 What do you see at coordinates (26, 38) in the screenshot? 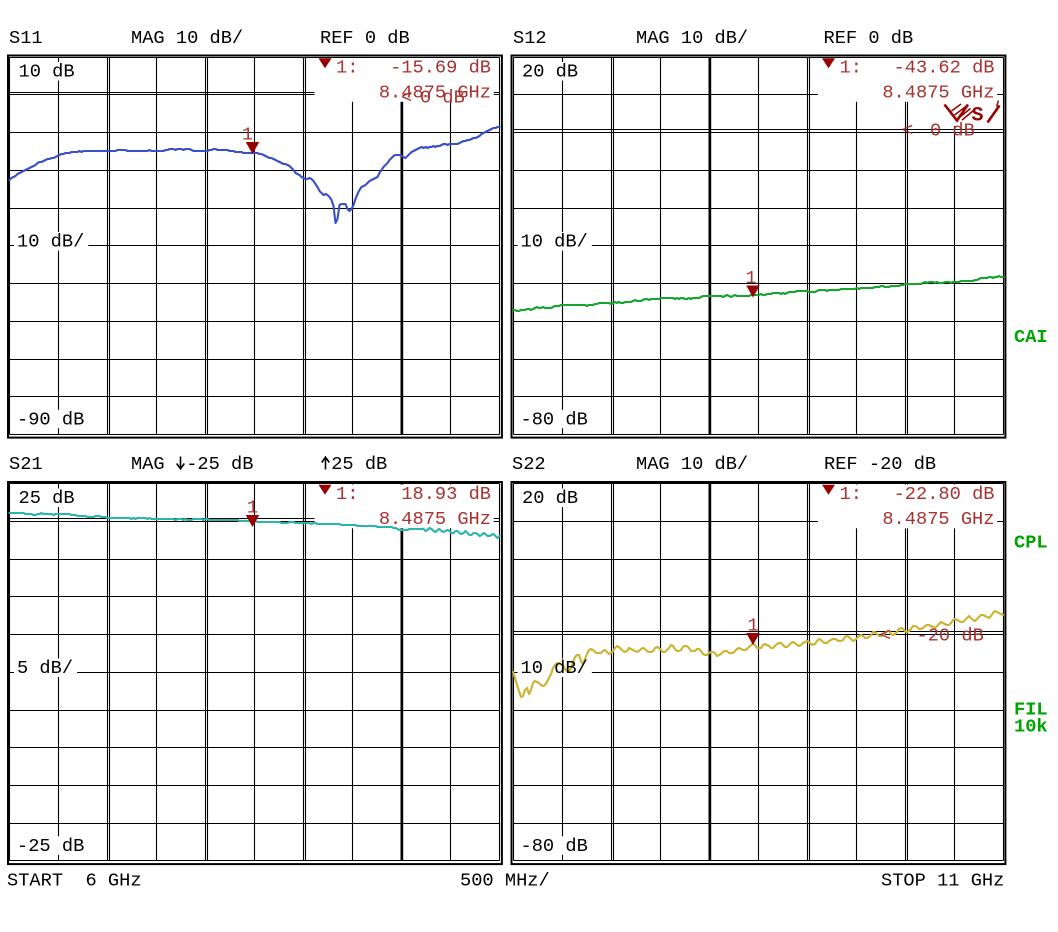
I see `svg-text: S11` at bounding box center [26, 38].